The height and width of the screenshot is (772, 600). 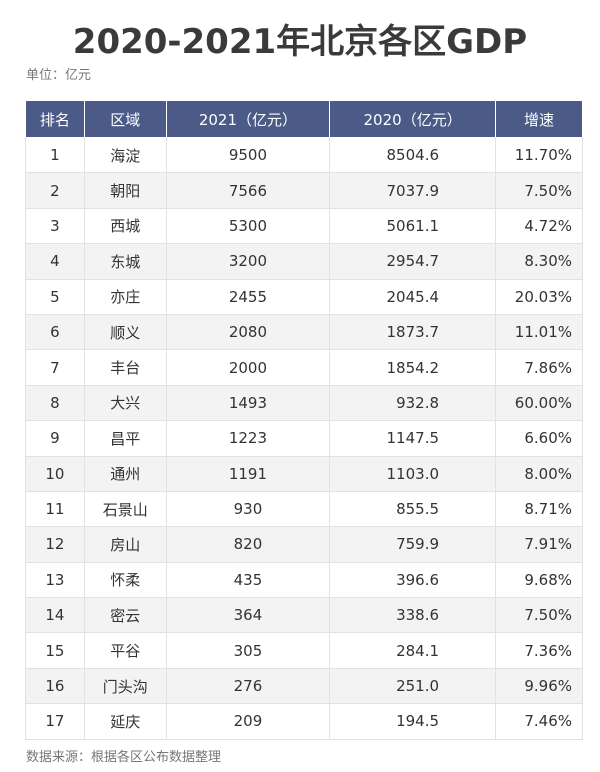 What do you see at coordinates (539, 261) in the screenshot?
I see `table-cell: 8.30%` at bounding box center [539, 261].